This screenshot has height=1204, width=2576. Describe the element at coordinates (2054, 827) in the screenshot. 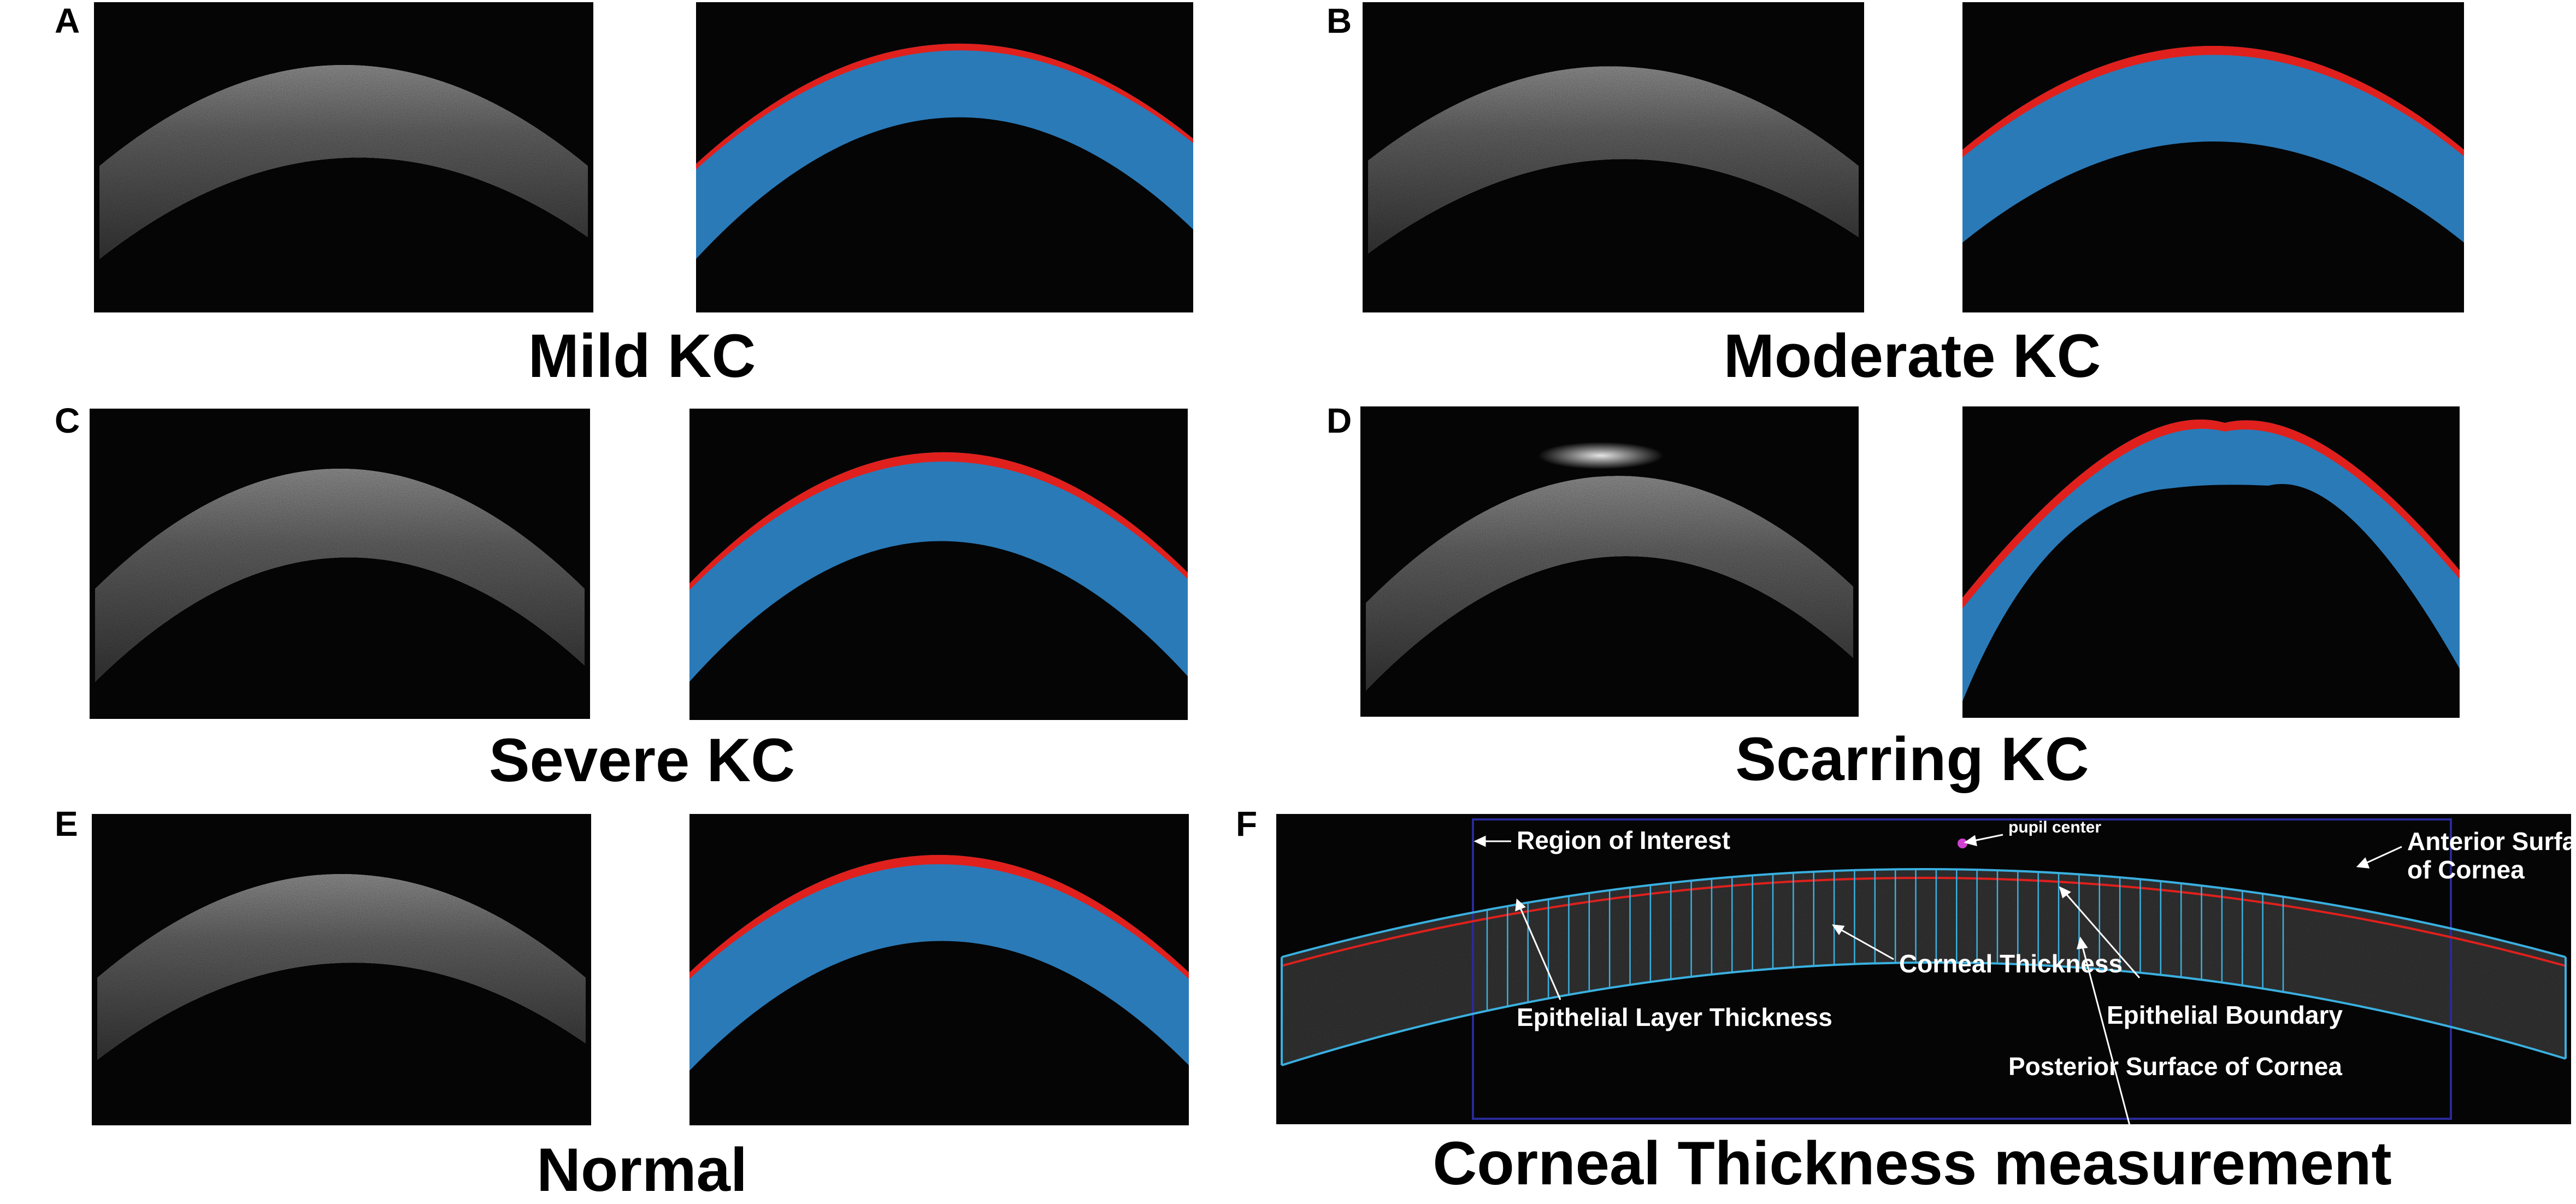

I see `label-pupil-center: pupil center` at that location.